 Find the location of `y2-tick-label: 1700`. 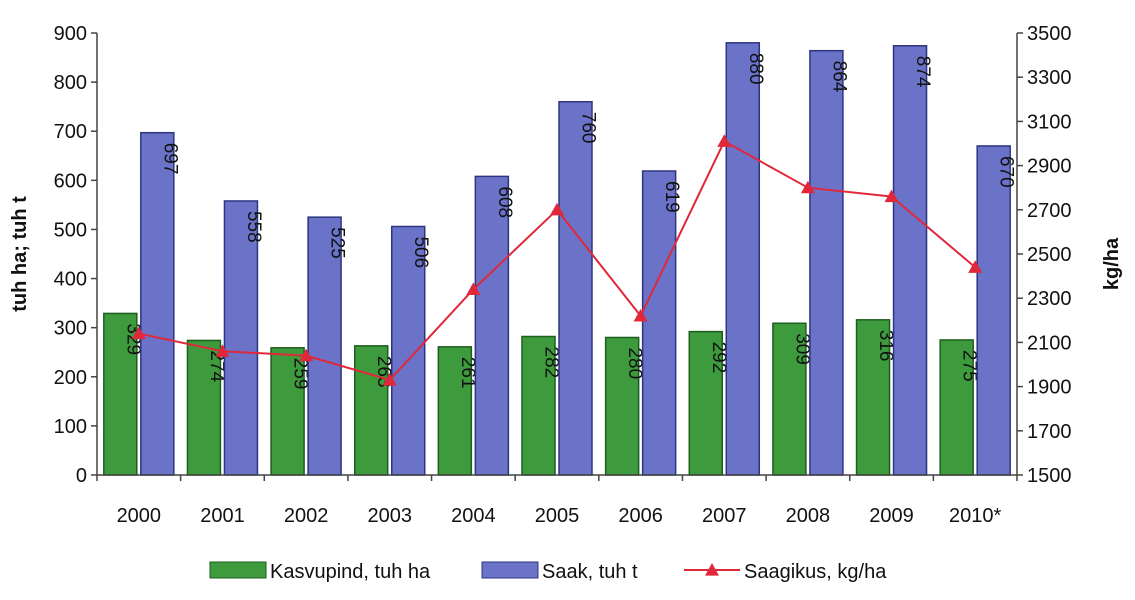

y2-tick-label: 1700 is located at coordinates (1049, 432).